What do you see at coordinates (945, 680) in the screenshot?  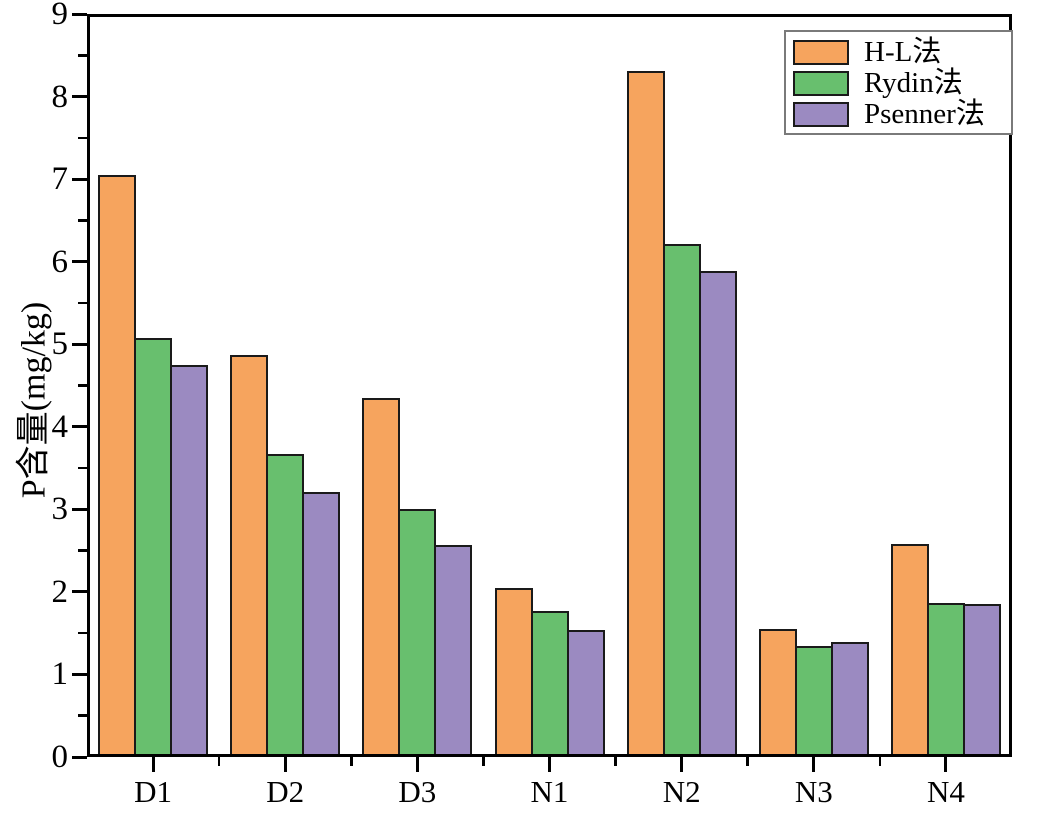 I see `bar-Rydin法-N4` at bounding box center [945, 680].